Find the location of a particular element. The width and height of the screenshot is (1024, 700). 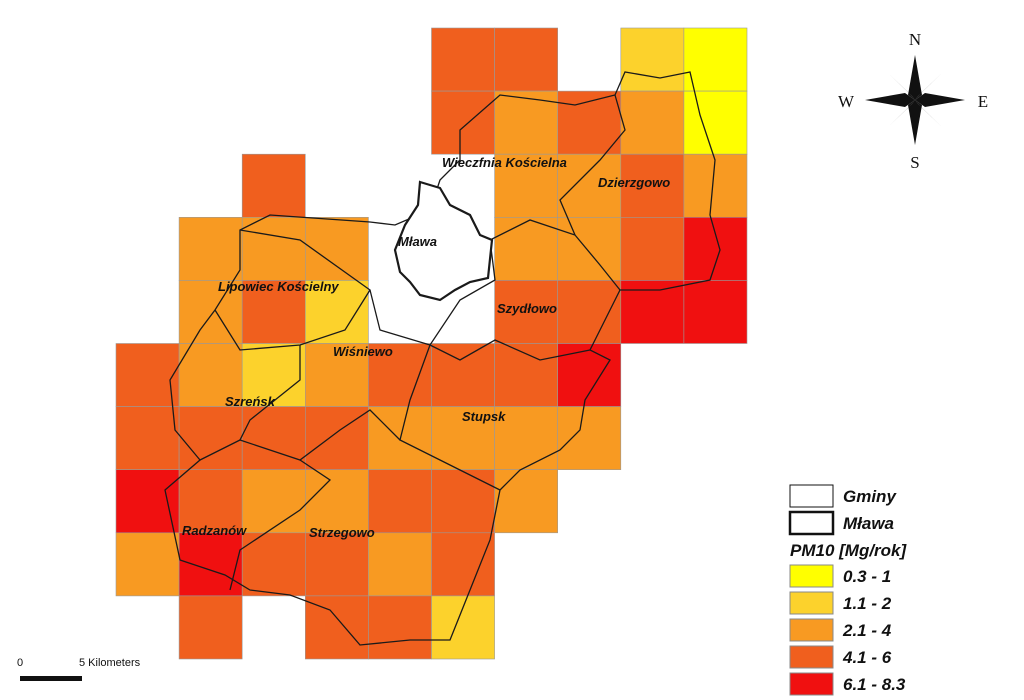

legend-gminy: Gminy is located at coordinates (870, 496).